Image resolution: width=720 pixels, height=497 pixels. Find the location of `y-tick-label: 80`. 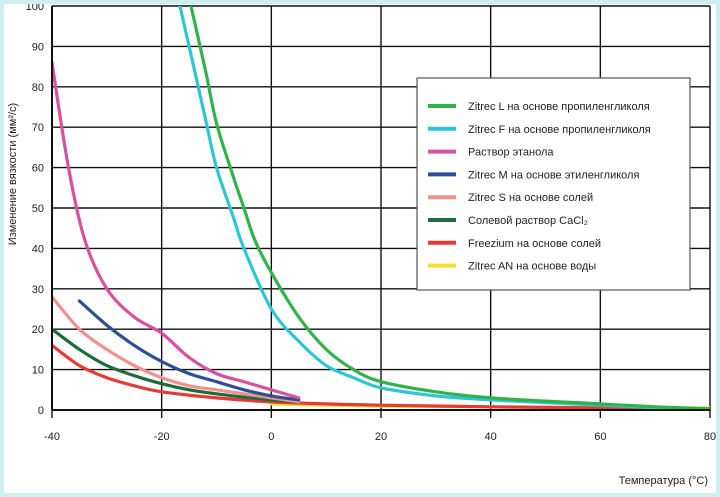

y-tick-label: 80 is located at coordinates (38, 88).